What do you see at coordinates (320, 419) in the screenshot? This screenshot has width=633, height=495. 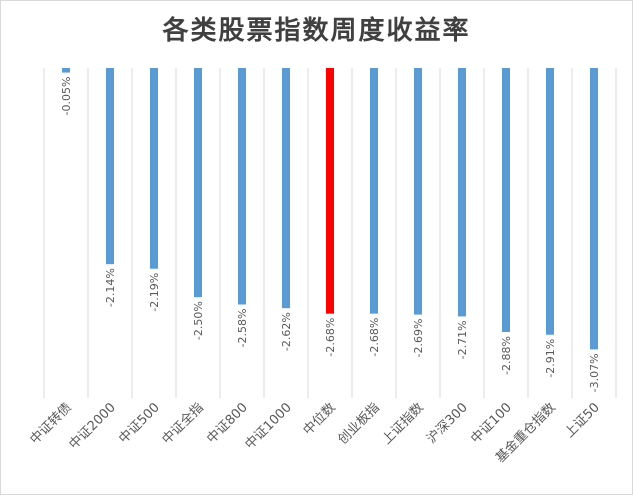 I see `category-label: 中位数` at bounding box center [320, 419].